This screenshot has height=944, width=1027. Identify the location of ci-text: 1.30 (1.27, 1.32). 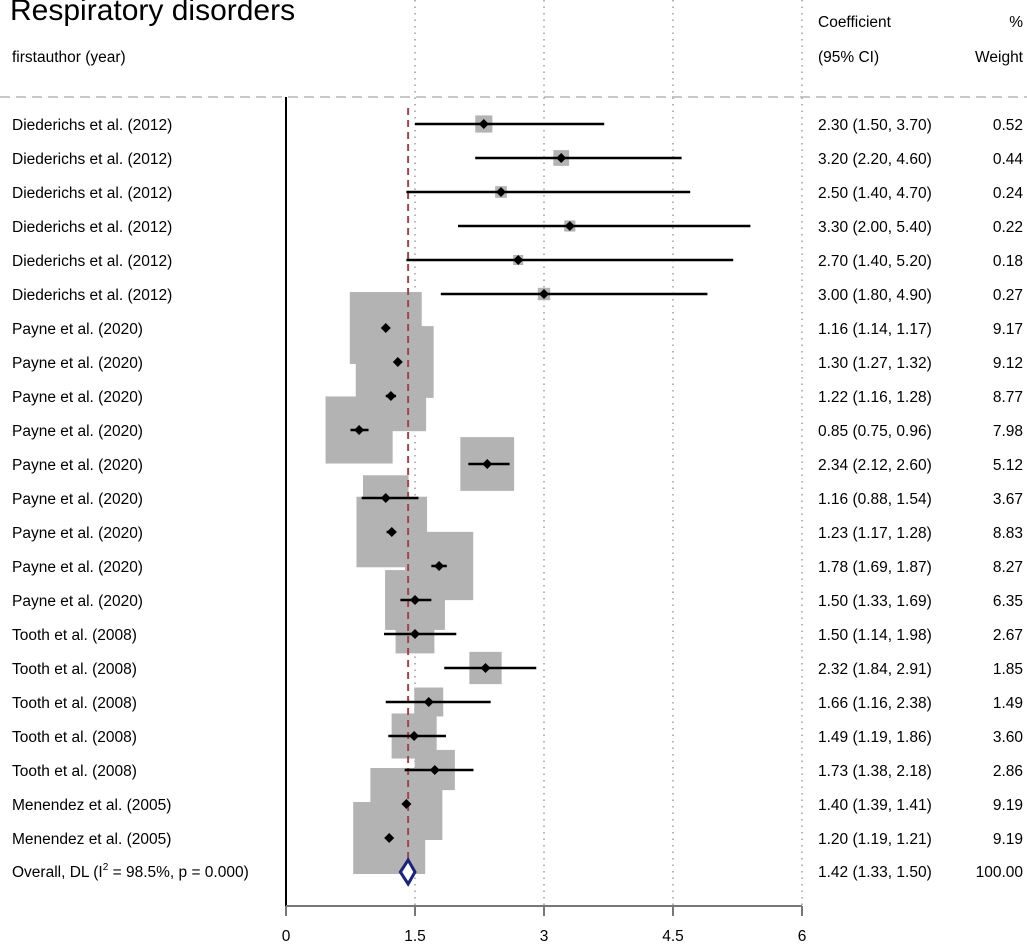
(875, 363).